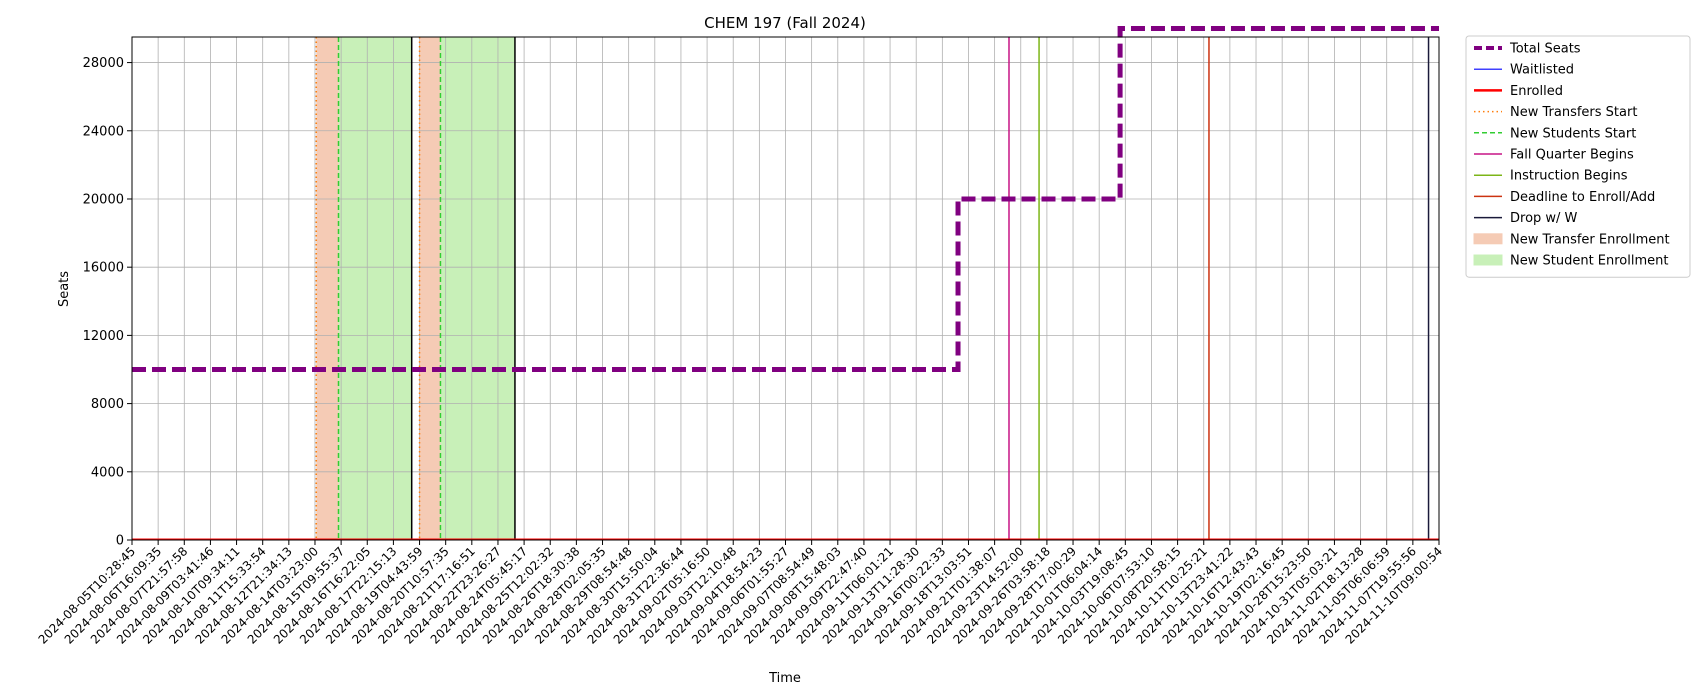 This screenshot has width=1700, height=700. I want to click on legend-frame, so click(1578, 156).